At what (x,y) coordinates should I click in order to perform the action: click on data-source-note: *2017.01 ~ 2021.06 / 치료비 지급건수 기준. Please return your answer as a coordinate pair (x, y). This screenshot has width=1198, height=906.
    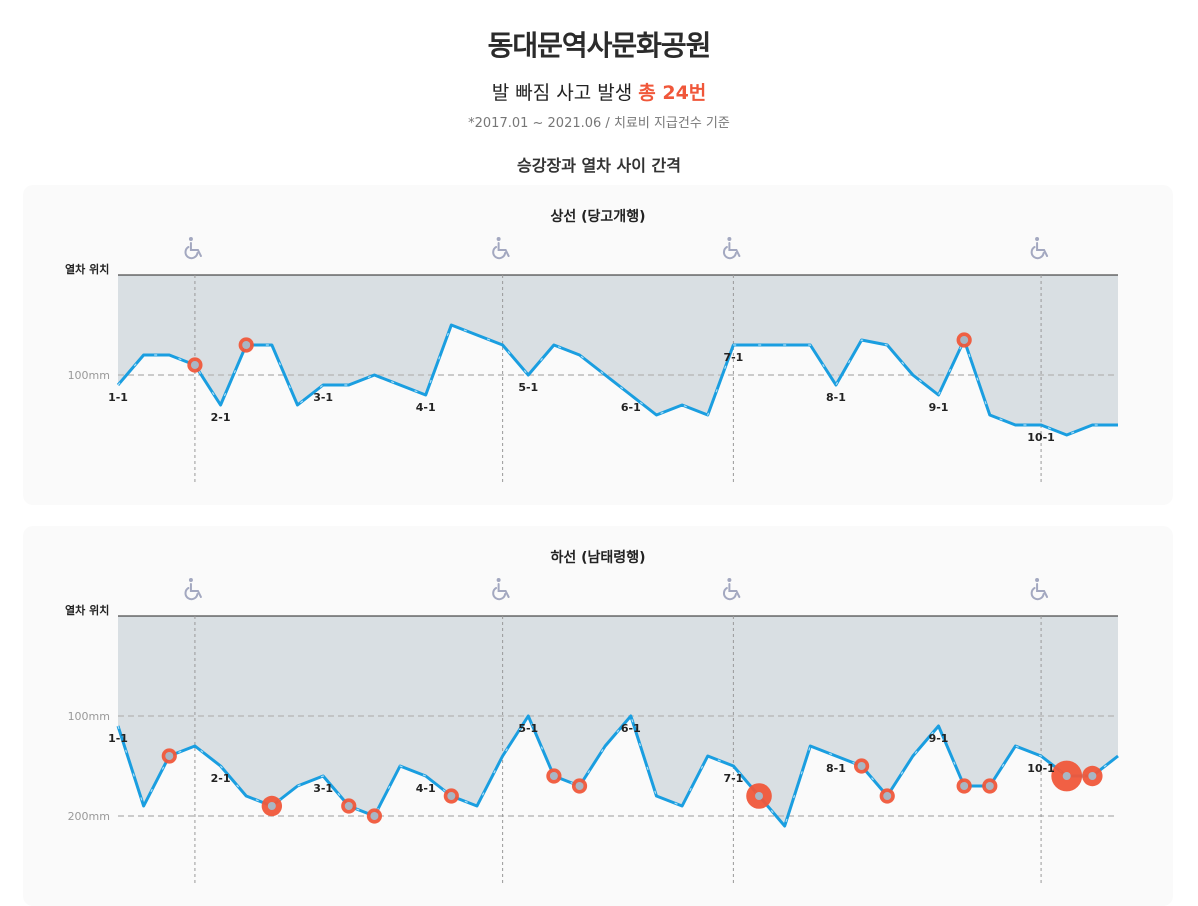
    Looking at the image, I should click on (599, 123).